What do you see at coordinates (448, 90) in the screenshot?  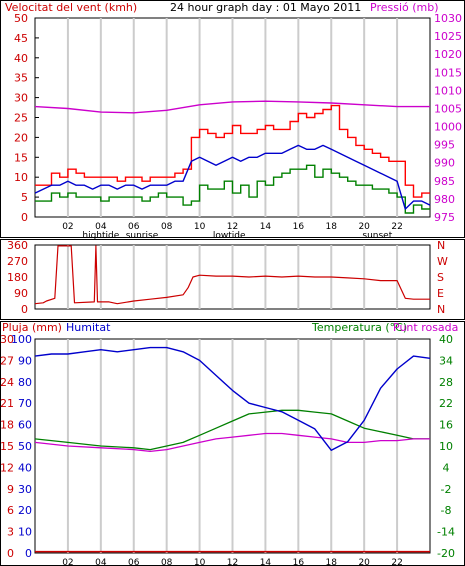 I see `pressure-tick-label: 1010` at bounding box center [448, 90].